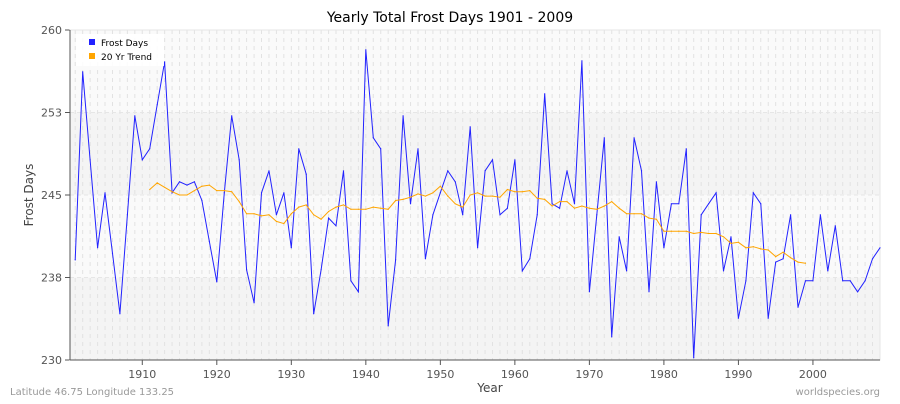  Describe the element at coordinates (738, 374) in the screenshot. I see `x-tick-label: 1990` at that location.